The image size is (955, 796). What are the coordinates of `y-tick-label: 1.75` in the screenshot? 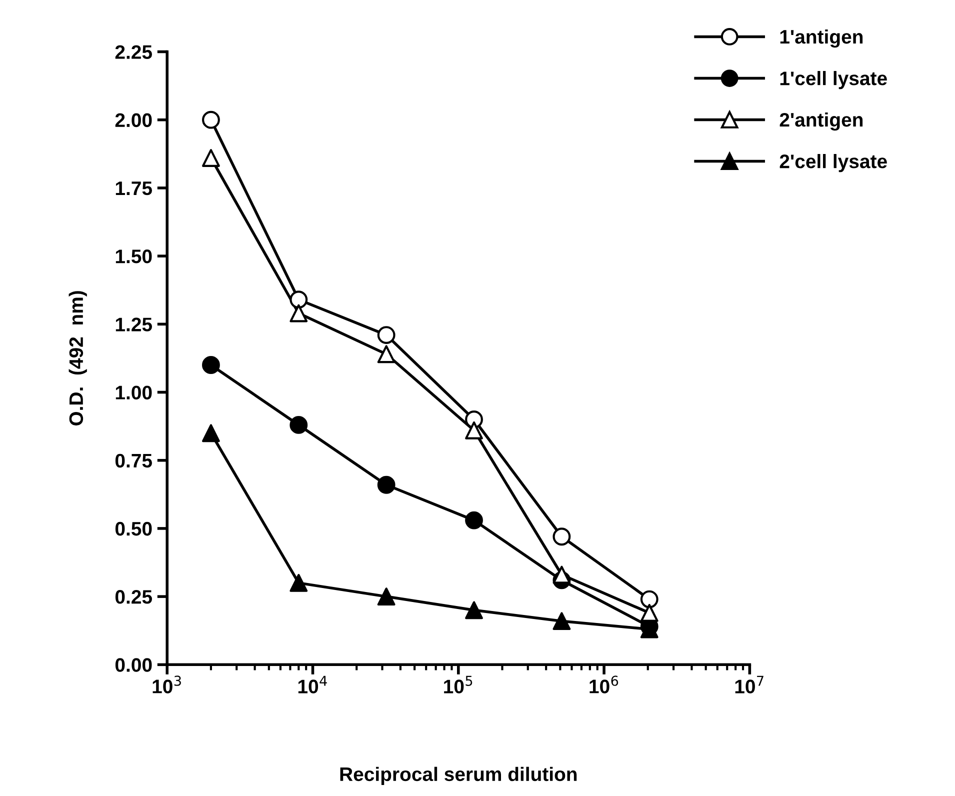 It's located at (134, 189).